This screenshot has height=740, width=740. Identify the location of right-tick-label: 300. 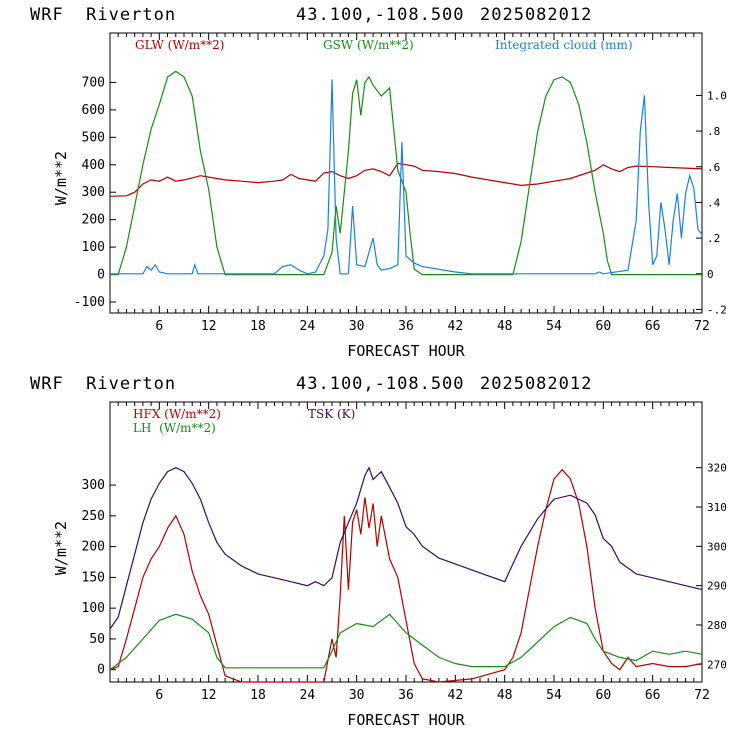
(717, 546).